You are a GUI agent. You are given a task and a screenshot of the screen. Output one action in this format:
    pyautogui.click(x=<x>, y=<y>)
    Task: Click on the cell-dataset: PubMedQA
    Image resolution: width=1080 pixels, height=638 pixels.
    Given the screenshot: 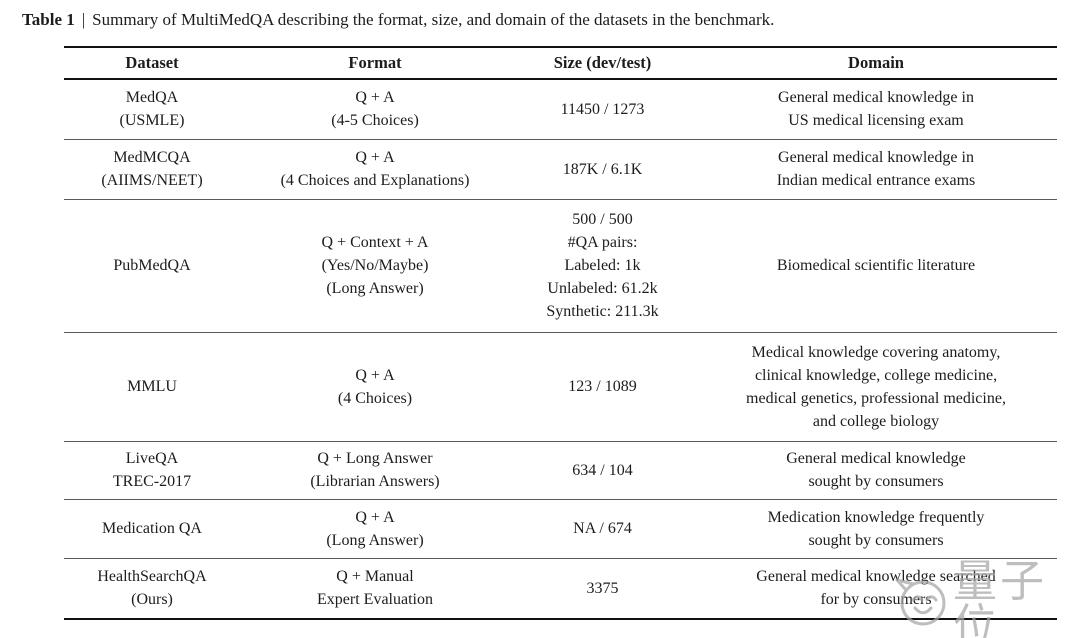 What is the action you would take?
    pyautogui.click(x=152, y=265)
    